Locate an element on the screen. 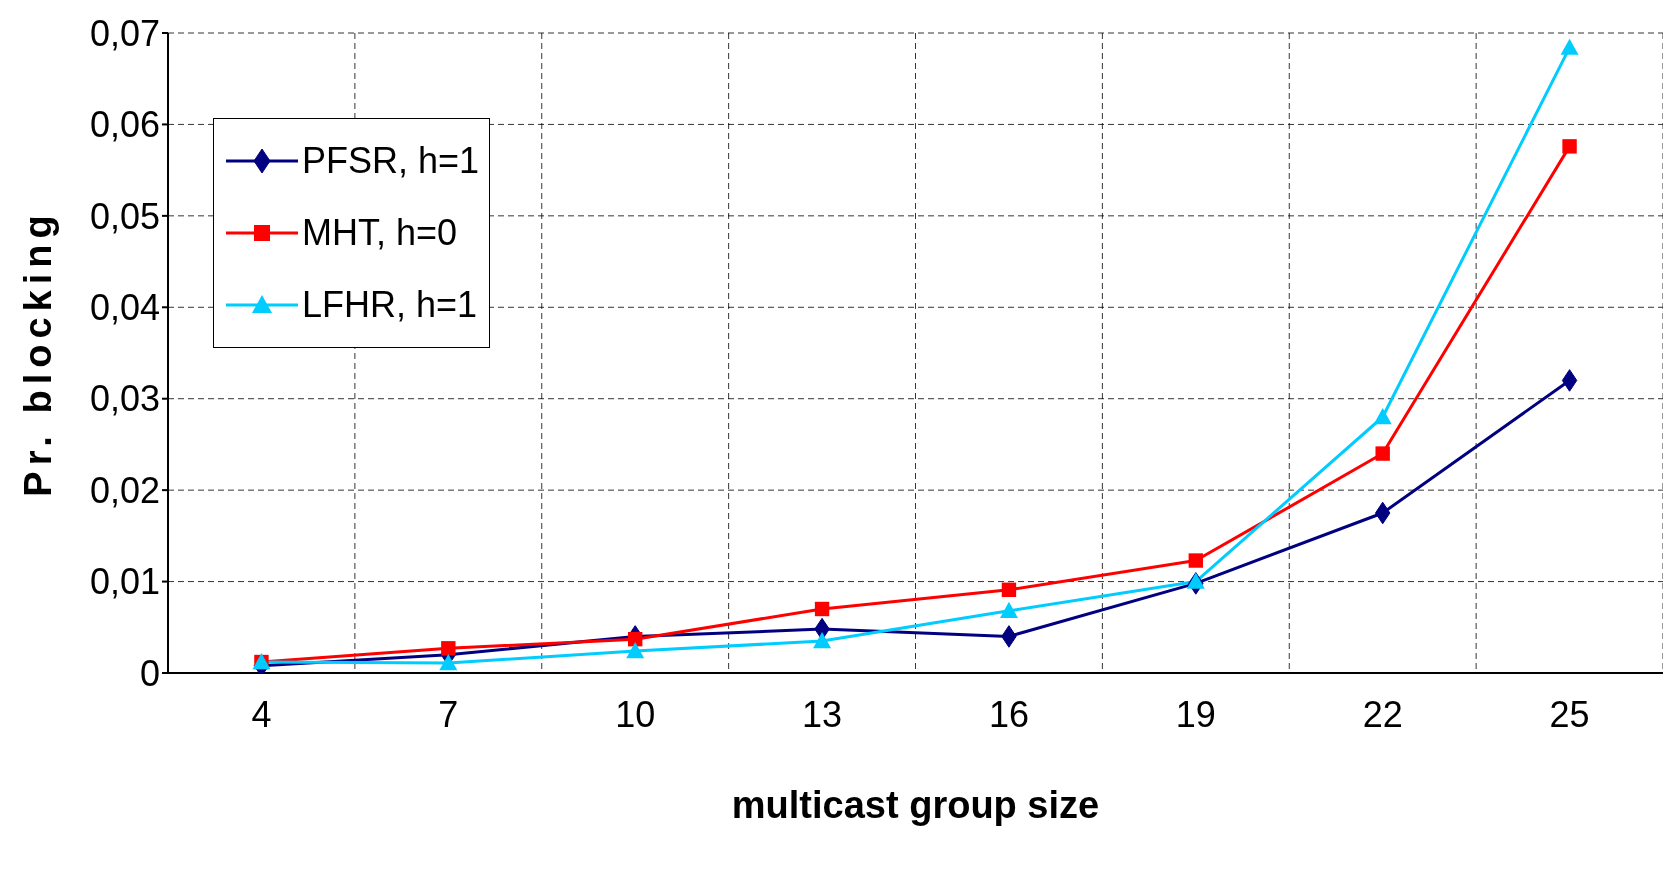 This screenshot has width=1677, height=874. legend-label: LFHR, h=1 is located at coordinates (390, 305).